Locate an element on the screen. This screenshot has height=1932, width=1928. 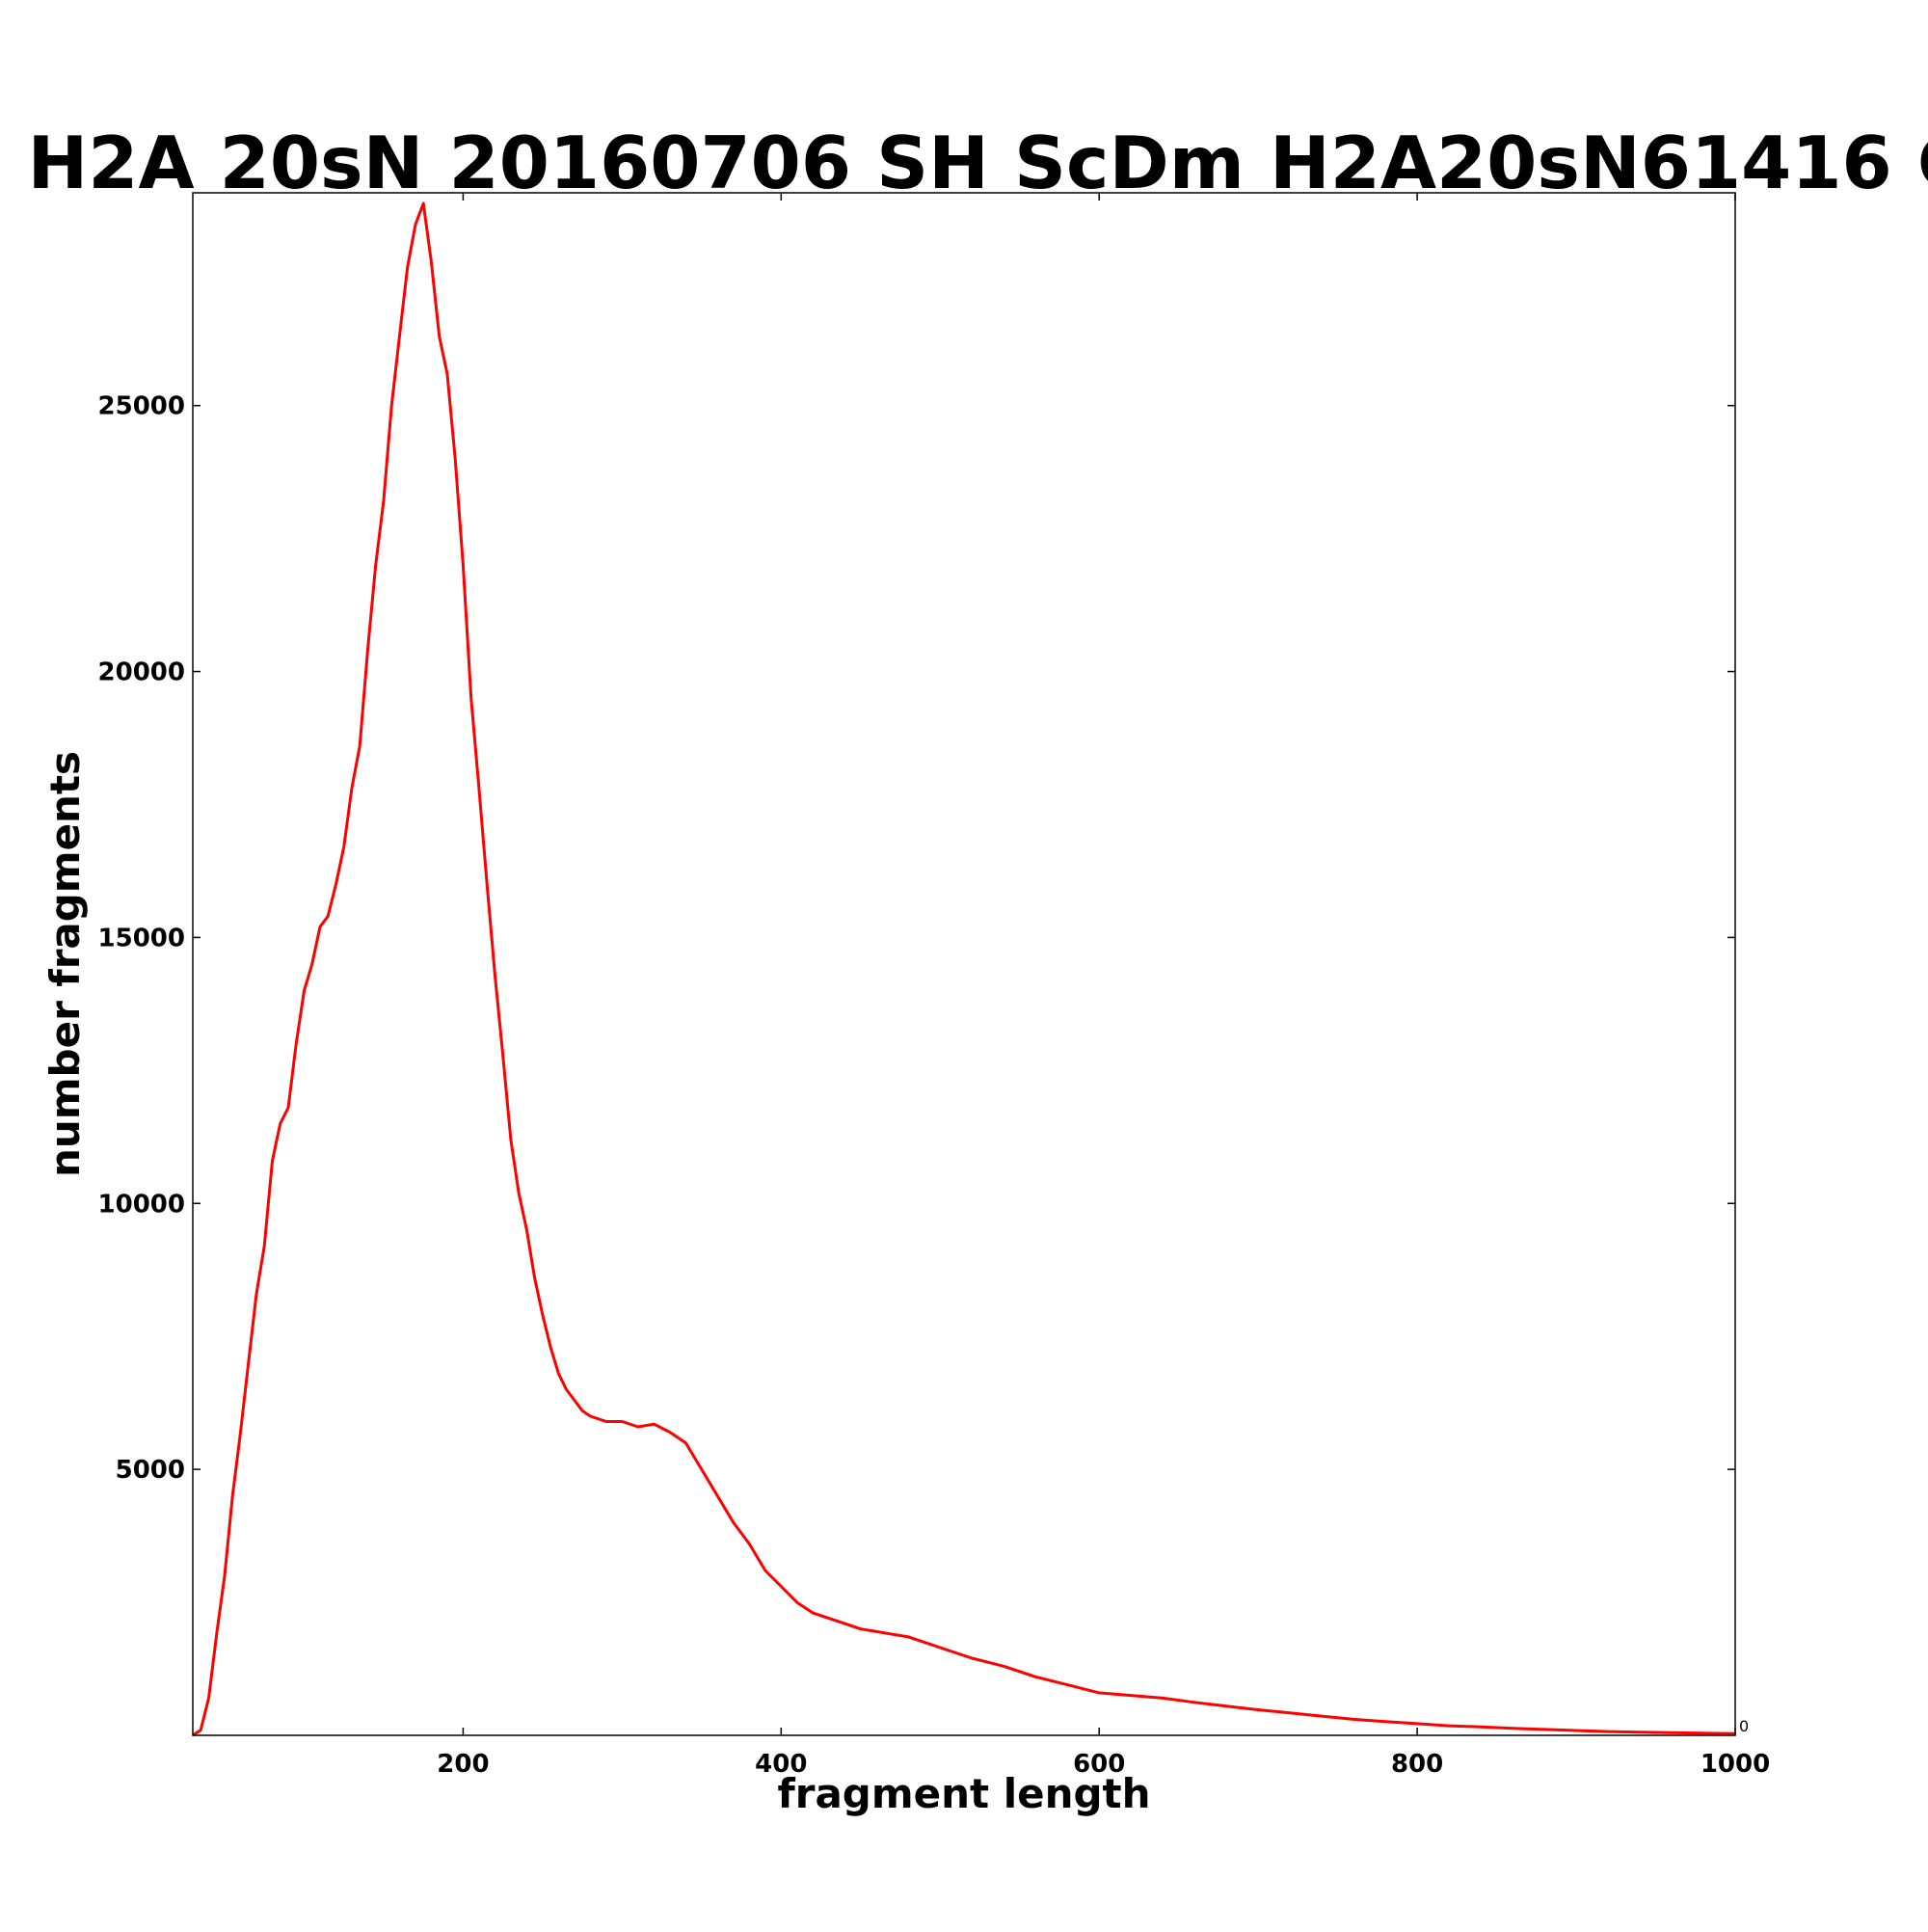
y-tick-label: 5000 is located at coordinates (150, 1471).